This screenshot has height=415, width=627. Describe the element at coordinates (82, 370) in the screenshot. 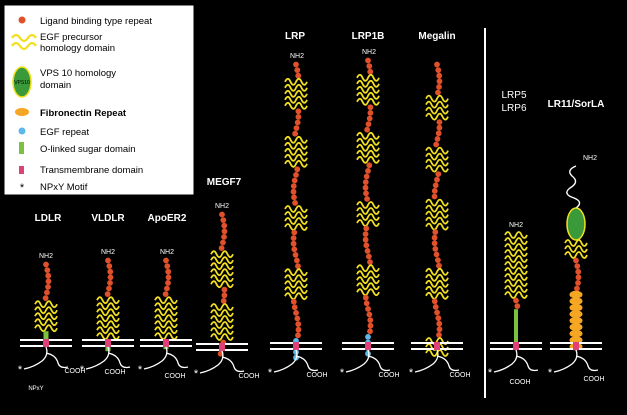

I see `vldlr-npxy-star-icon: *` at that location.